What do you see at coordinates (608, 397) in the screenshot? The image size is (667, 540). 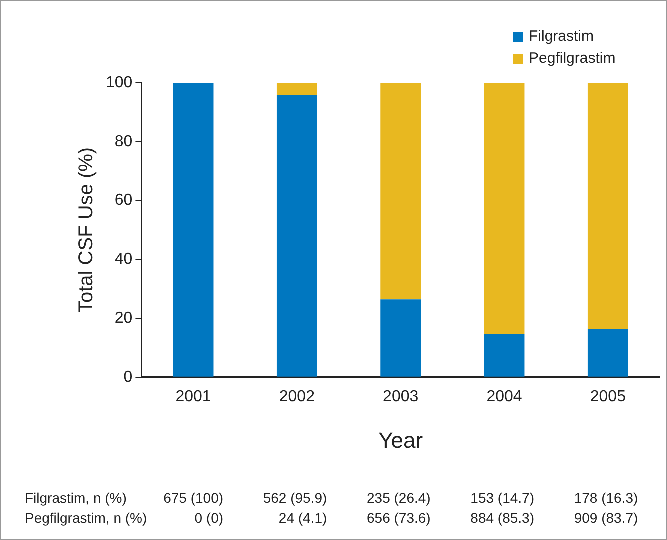 I see `x-tick-label: 2005` at bounding box center [608, 397].